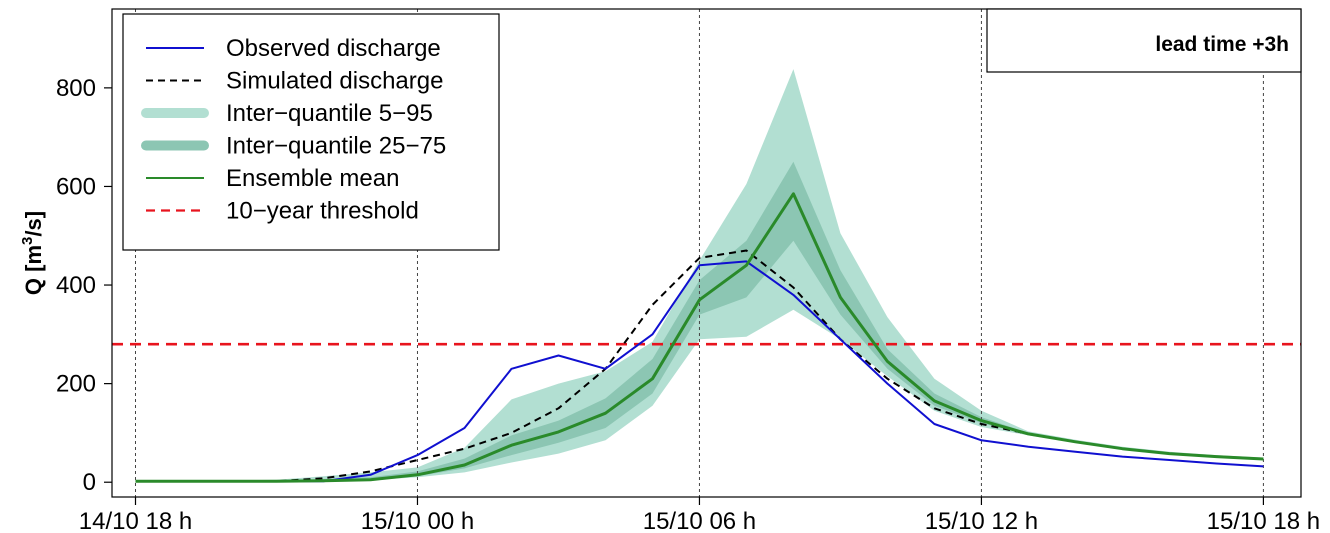  What do you see at coordinates (76, 285) in the screenshot?
I see `y-tick-label: 400` at bounding box center [76, 285].